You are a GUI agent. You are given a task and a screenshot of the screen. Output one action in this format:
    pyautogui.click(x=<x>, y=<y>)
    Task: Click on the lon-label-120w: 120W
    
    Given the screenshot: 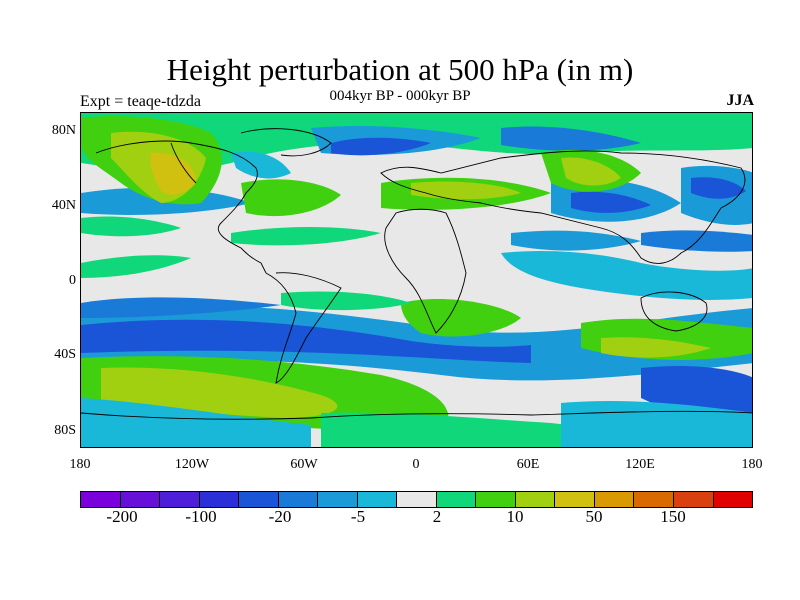 What is the action you would take?
    pyautogui.click(x=192, y=464)
    